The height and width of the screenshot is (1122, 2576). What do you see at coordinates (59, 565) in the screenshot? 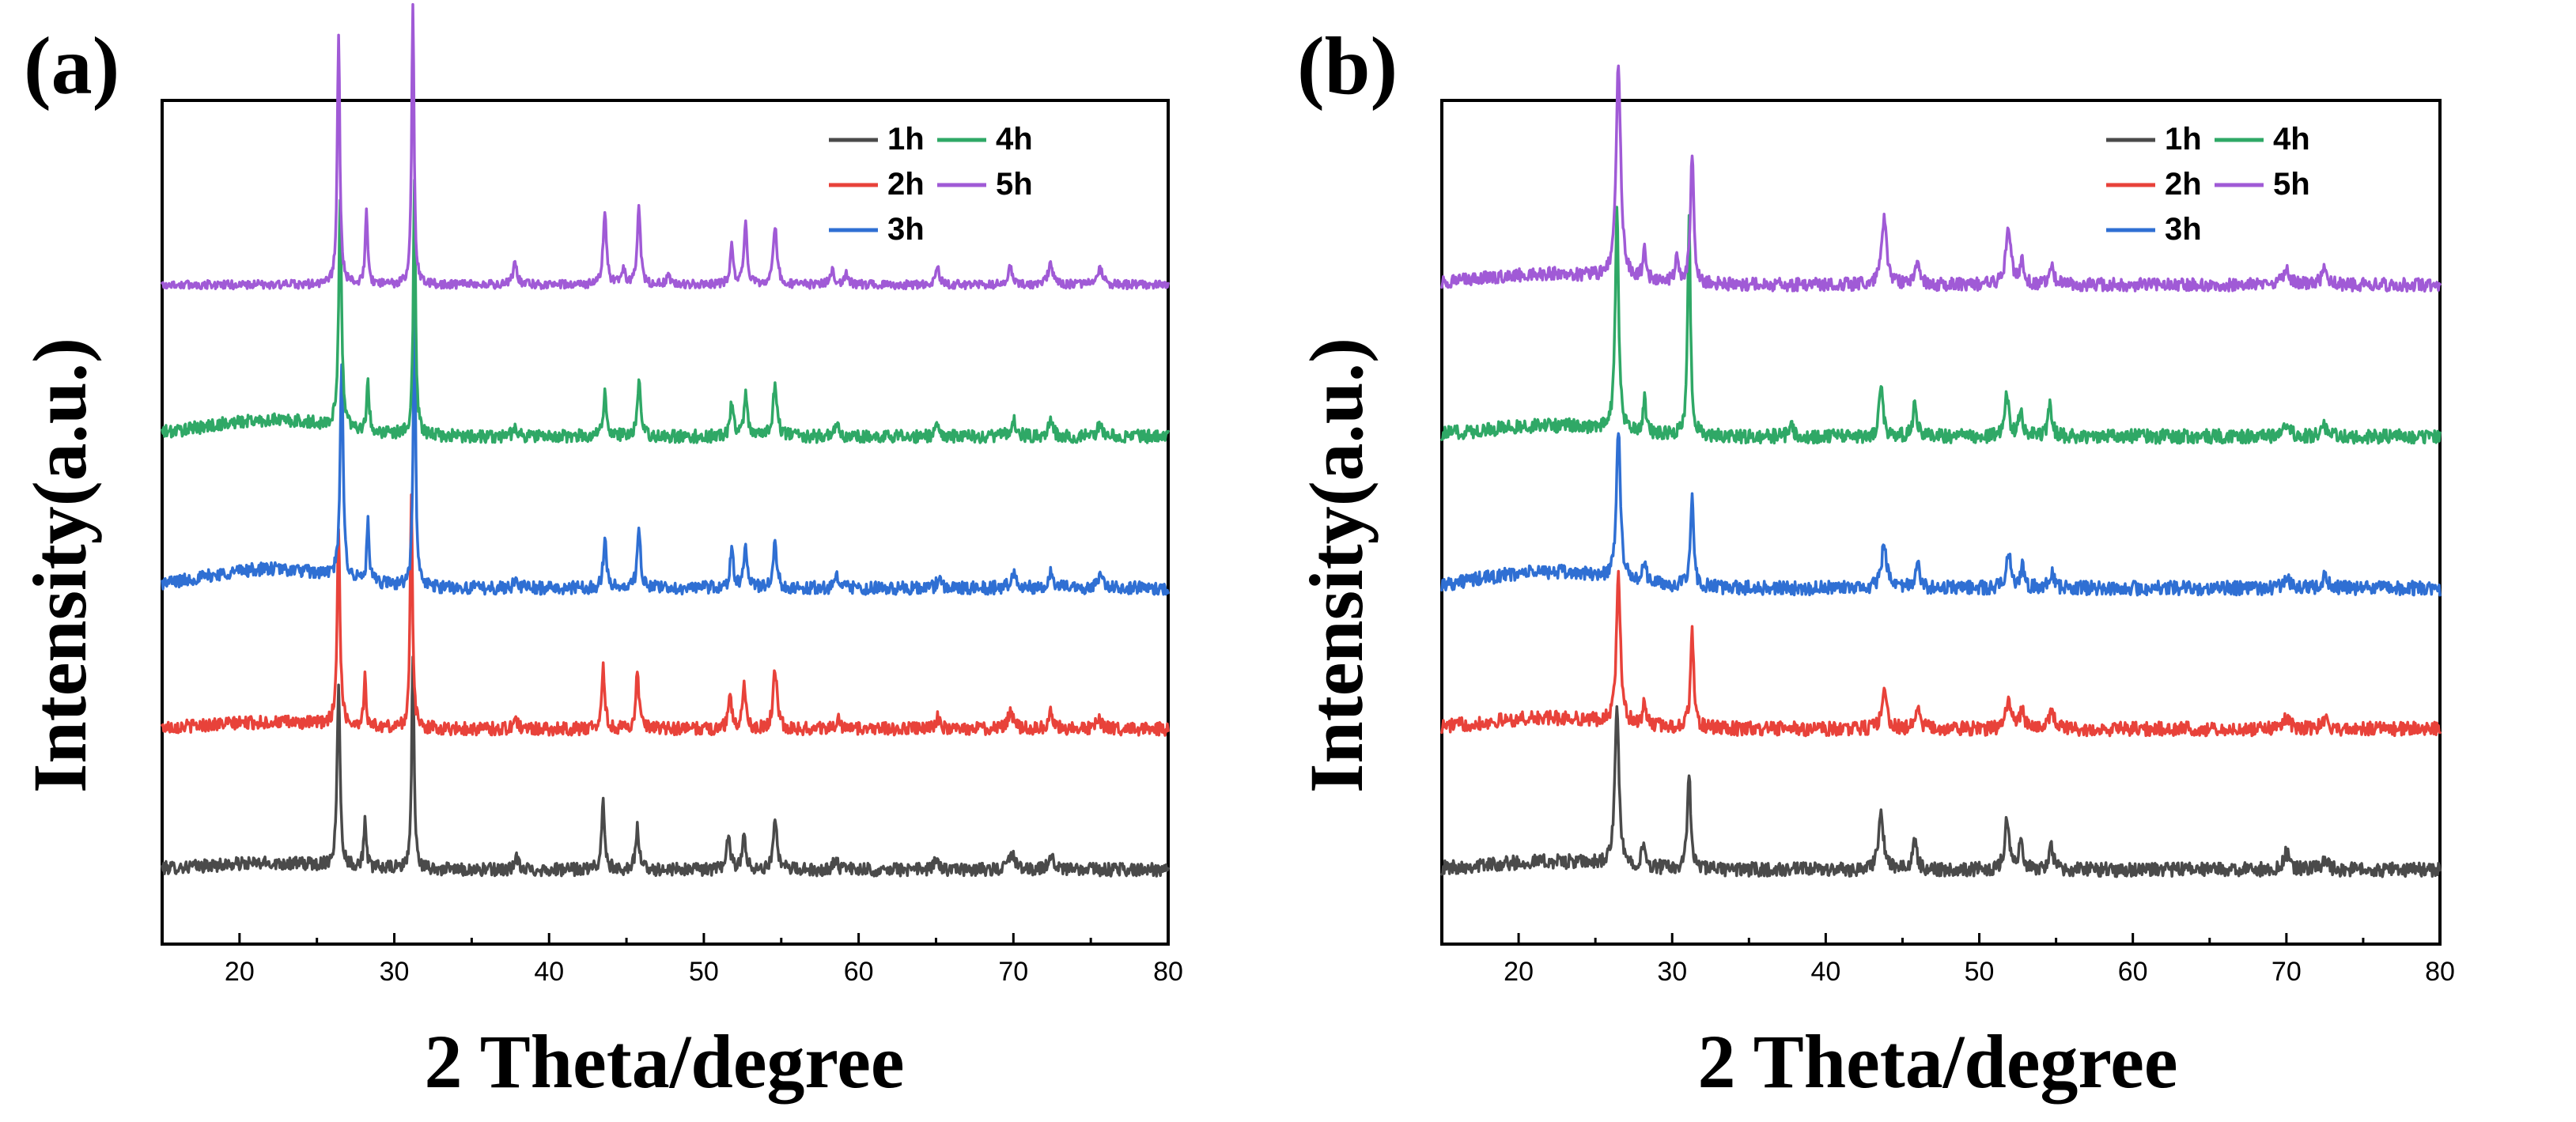
I see `panel-a-y-axis-title: Intensity(a.u.)` at bounding box center [59, 565].